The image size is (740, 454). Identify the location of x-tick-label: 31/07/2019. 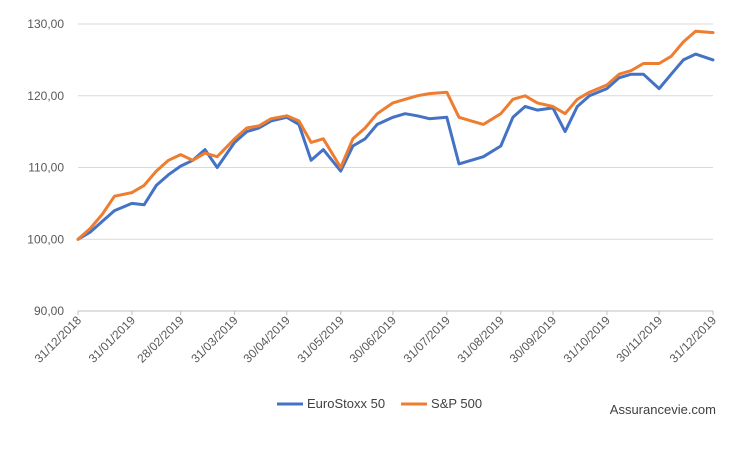
(427, 339).